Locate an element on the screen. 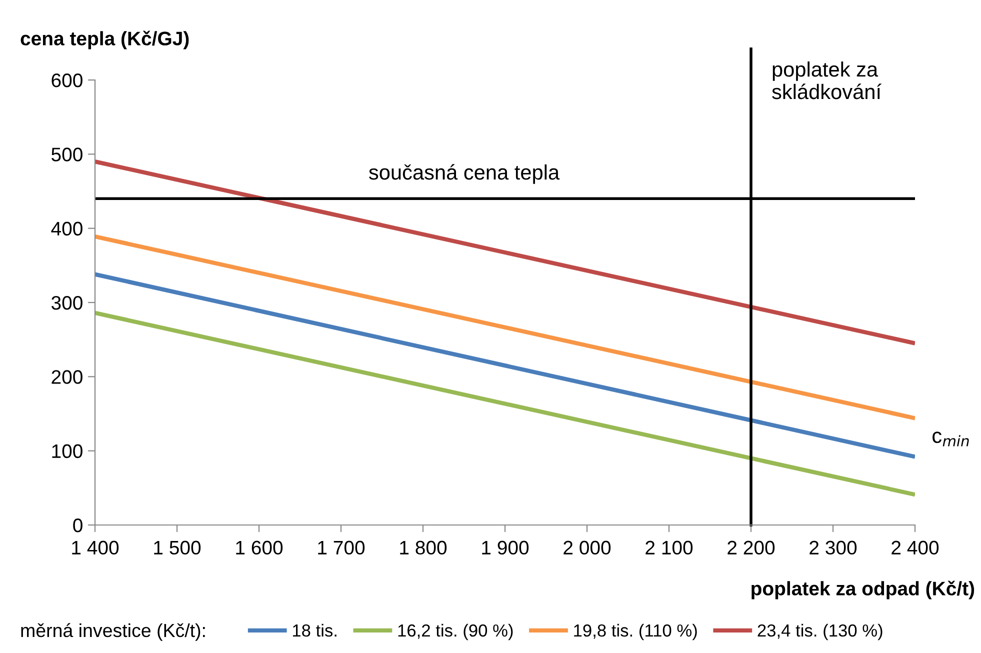 This screenshot has height=653, width=981. x-tick-label: 2 300 is located at coordinates (833, 547).